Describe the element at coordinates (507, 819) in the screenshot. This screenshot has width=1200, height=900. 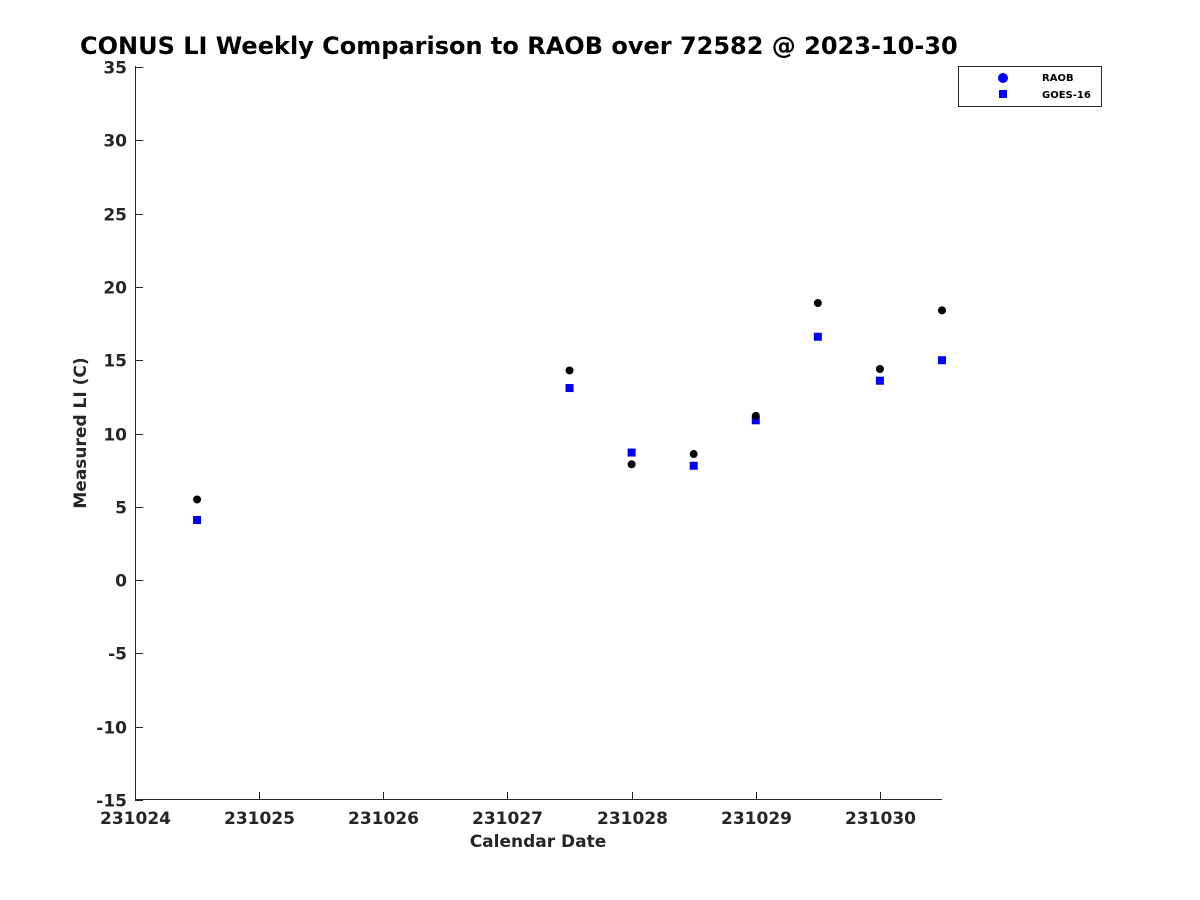
I see `x-tick-label: 231027` at that location.